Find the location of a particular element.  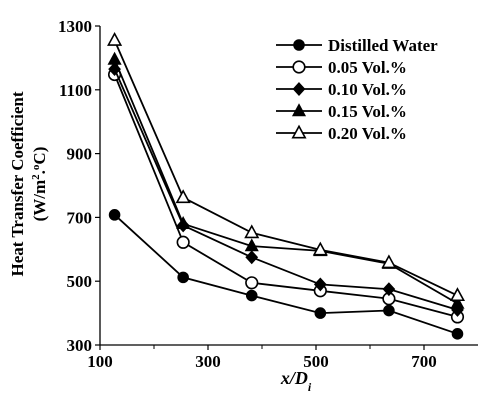

x-axis-label-main: x/D is located at coordinates (294, 378).